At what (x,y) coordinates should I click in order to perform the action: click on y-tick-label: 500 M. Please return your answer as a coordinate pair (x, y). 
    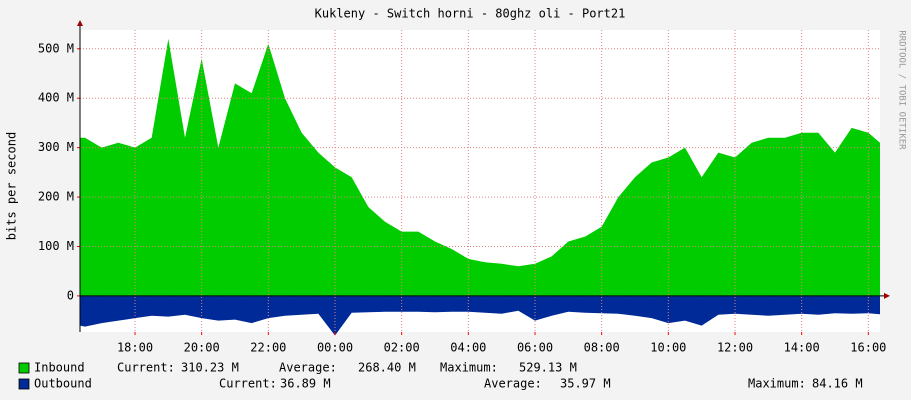
    Looking at the image, I should click on (56, 48).